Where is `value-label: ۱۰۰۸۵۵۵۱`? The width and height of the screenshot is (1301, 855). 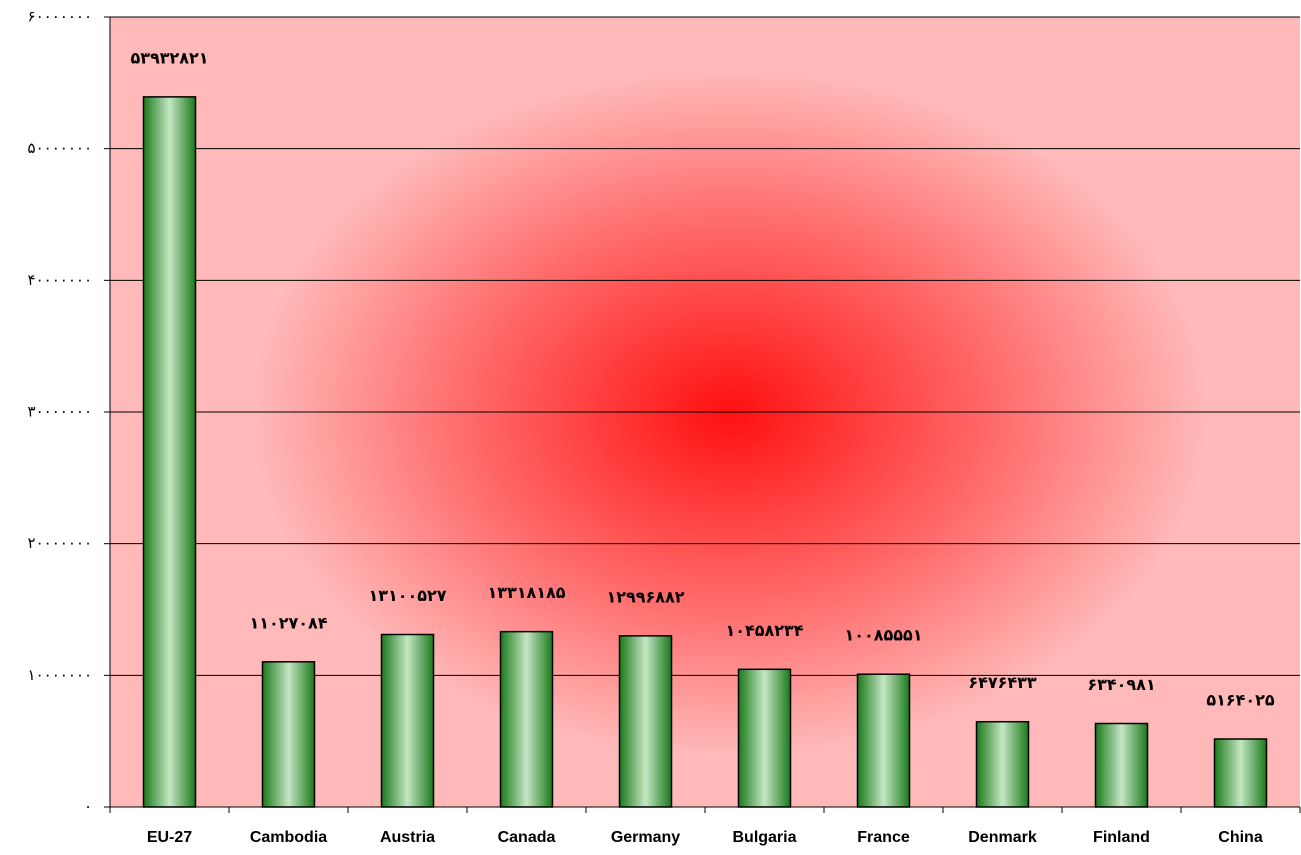 value-label: ۱۰۰۸۵۵۵۱ is located at coordinates (883, 635).